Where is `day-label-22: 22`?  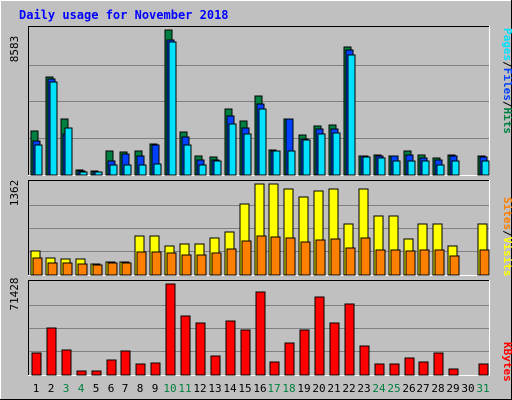 day-label-22: 22 is located at coordinates (348, 388).